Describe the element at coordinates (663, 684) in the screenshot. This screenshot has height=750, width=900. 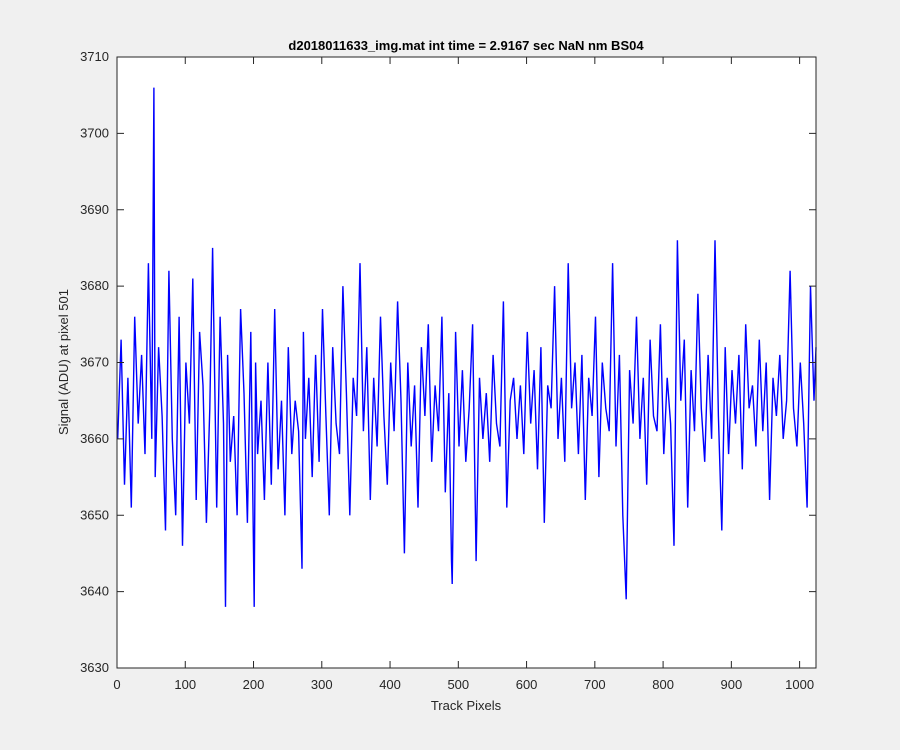
I see `x-tick-label: 800` at that location.